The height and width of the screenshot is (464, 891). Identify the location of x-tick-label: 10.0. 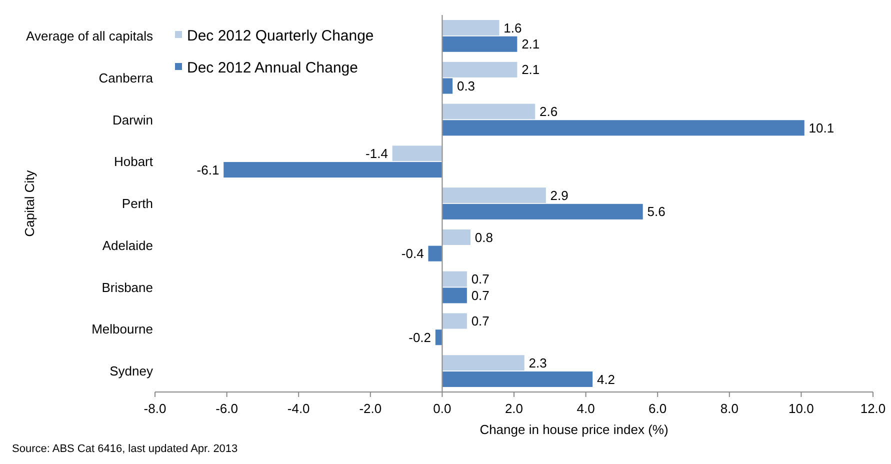
(801, 408).